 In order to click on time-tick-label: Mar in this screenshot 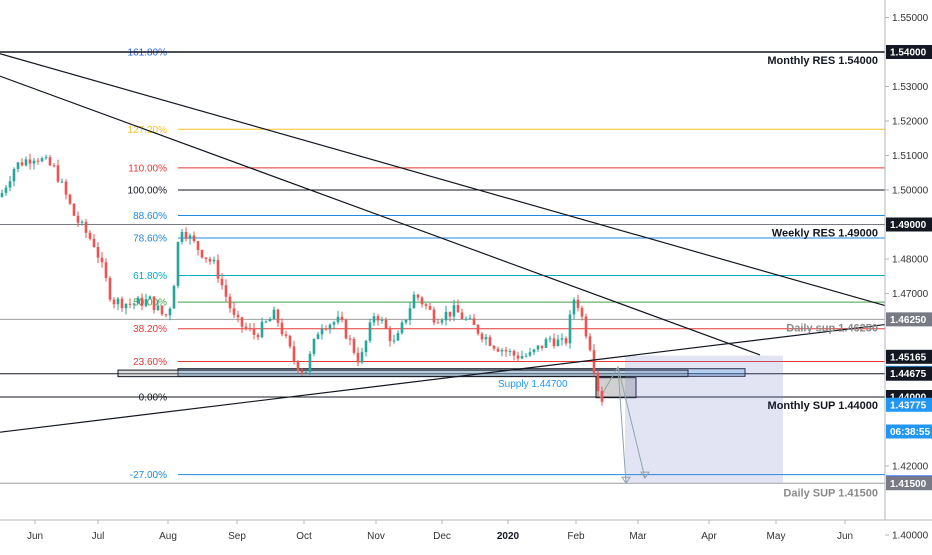, I will do `click(638, 536)`.